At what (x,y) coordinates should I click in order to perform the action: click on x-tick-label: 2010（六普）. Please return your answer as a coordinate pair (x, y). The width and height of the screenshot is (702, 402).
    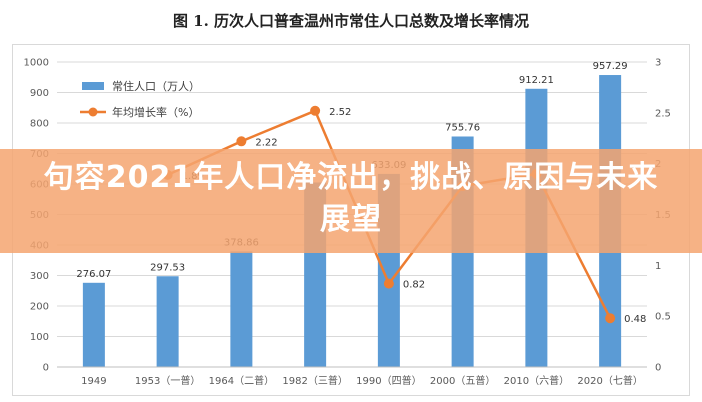
    Looking at the image, I should click on (536, 380).